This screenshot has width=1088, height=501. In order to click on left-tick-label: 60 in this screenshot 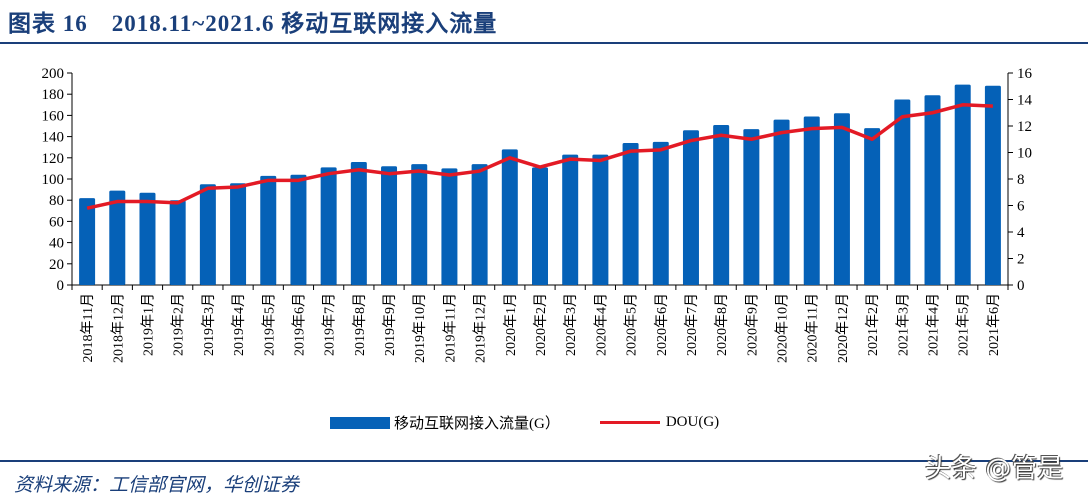, I will do `click(56, 222)`.